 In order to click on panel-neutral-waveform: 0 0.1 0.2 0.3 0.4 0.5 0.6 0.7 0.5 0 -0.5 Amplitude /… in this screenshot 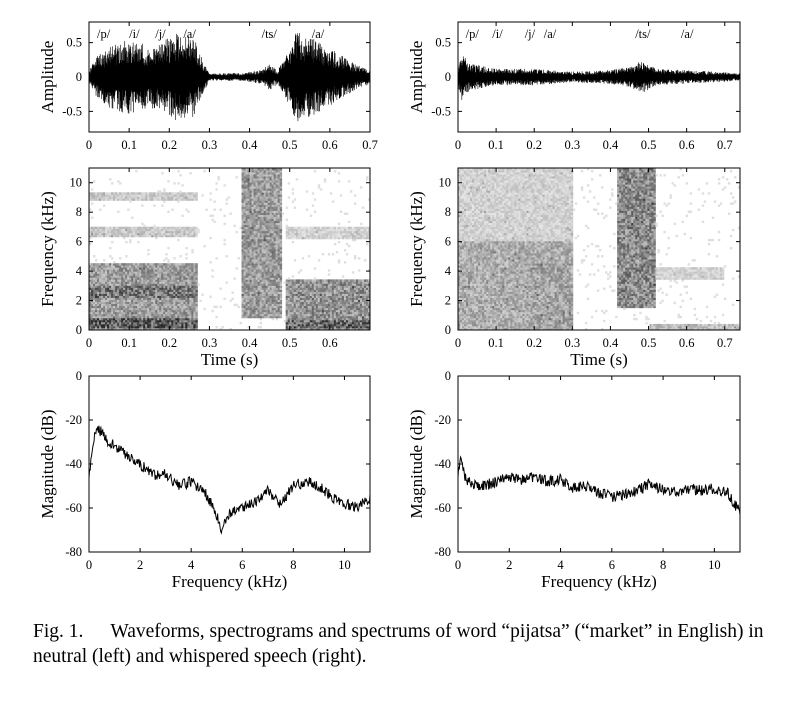, I will do `click(208, 86)`.